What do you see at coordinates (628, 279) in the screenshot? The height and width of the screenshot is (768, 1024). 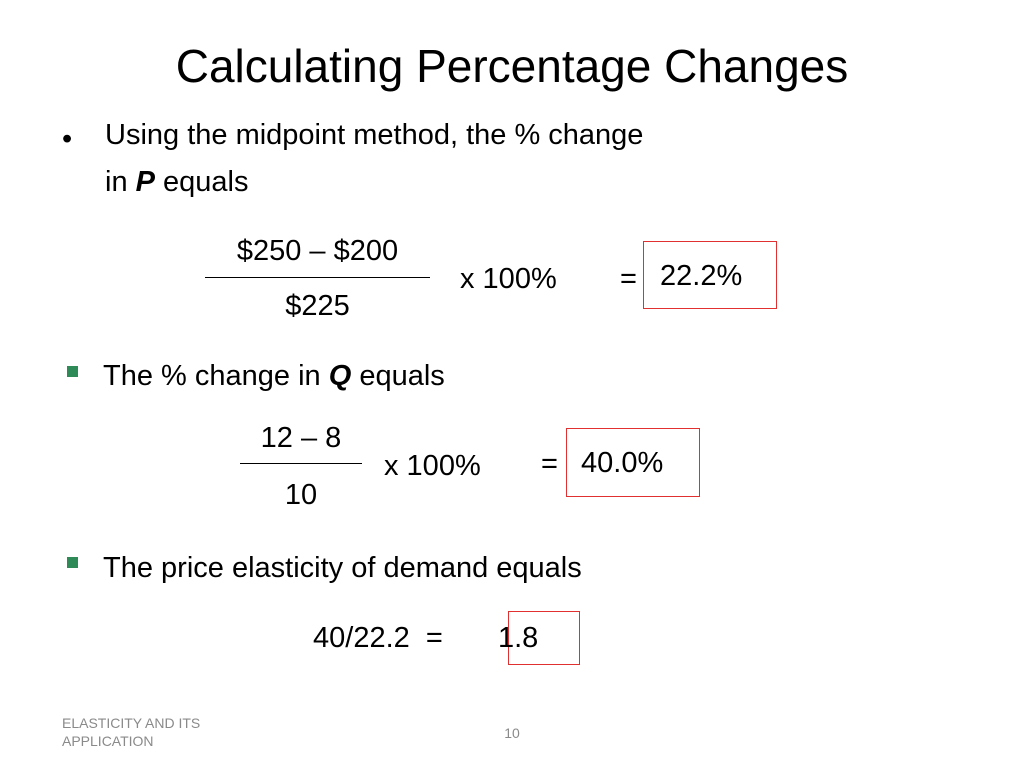 I see `fraction1-equals: =` at bounding box center [628, 279].